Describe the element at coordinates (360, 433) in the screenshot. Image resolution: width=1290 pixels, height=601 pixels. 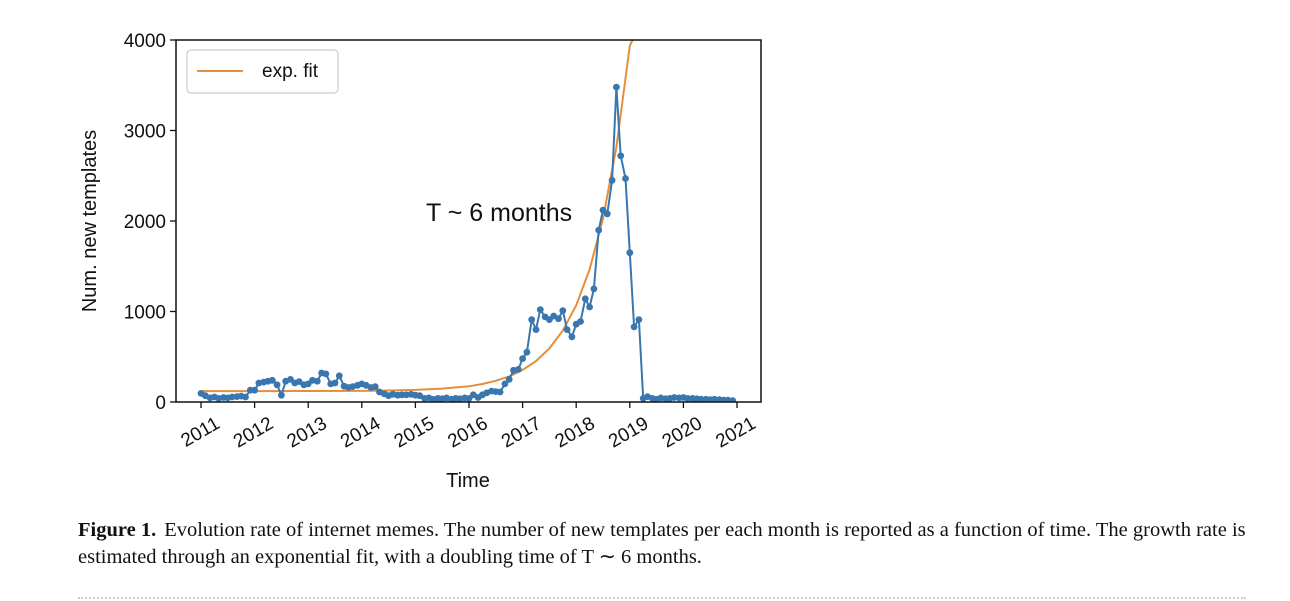
I see `x-tick-label-3: 2014` at that location.